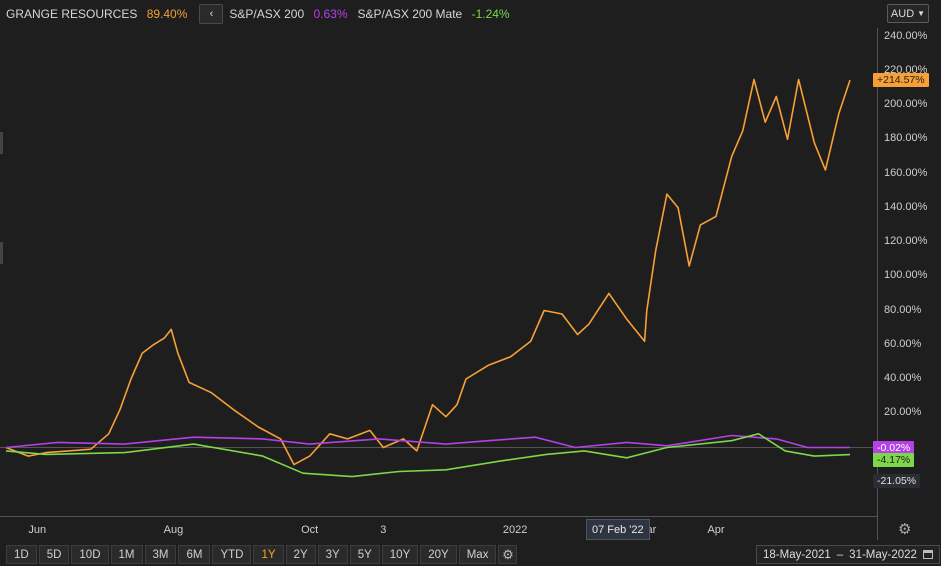 Image resolution: width=941 pixels, height=566 pixels. I want to click on range-button-10d: 10D, so click(90, 554).